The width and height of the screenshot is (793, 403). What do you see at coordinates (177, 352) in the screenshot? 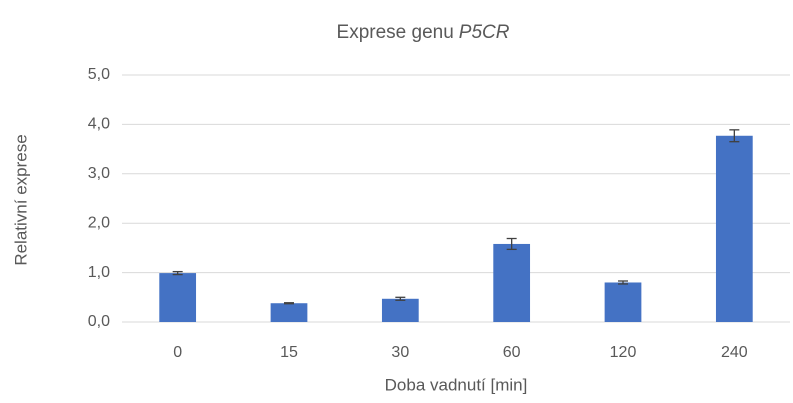
I see `x-tick-label: 0` at bounding box center [177, 352].